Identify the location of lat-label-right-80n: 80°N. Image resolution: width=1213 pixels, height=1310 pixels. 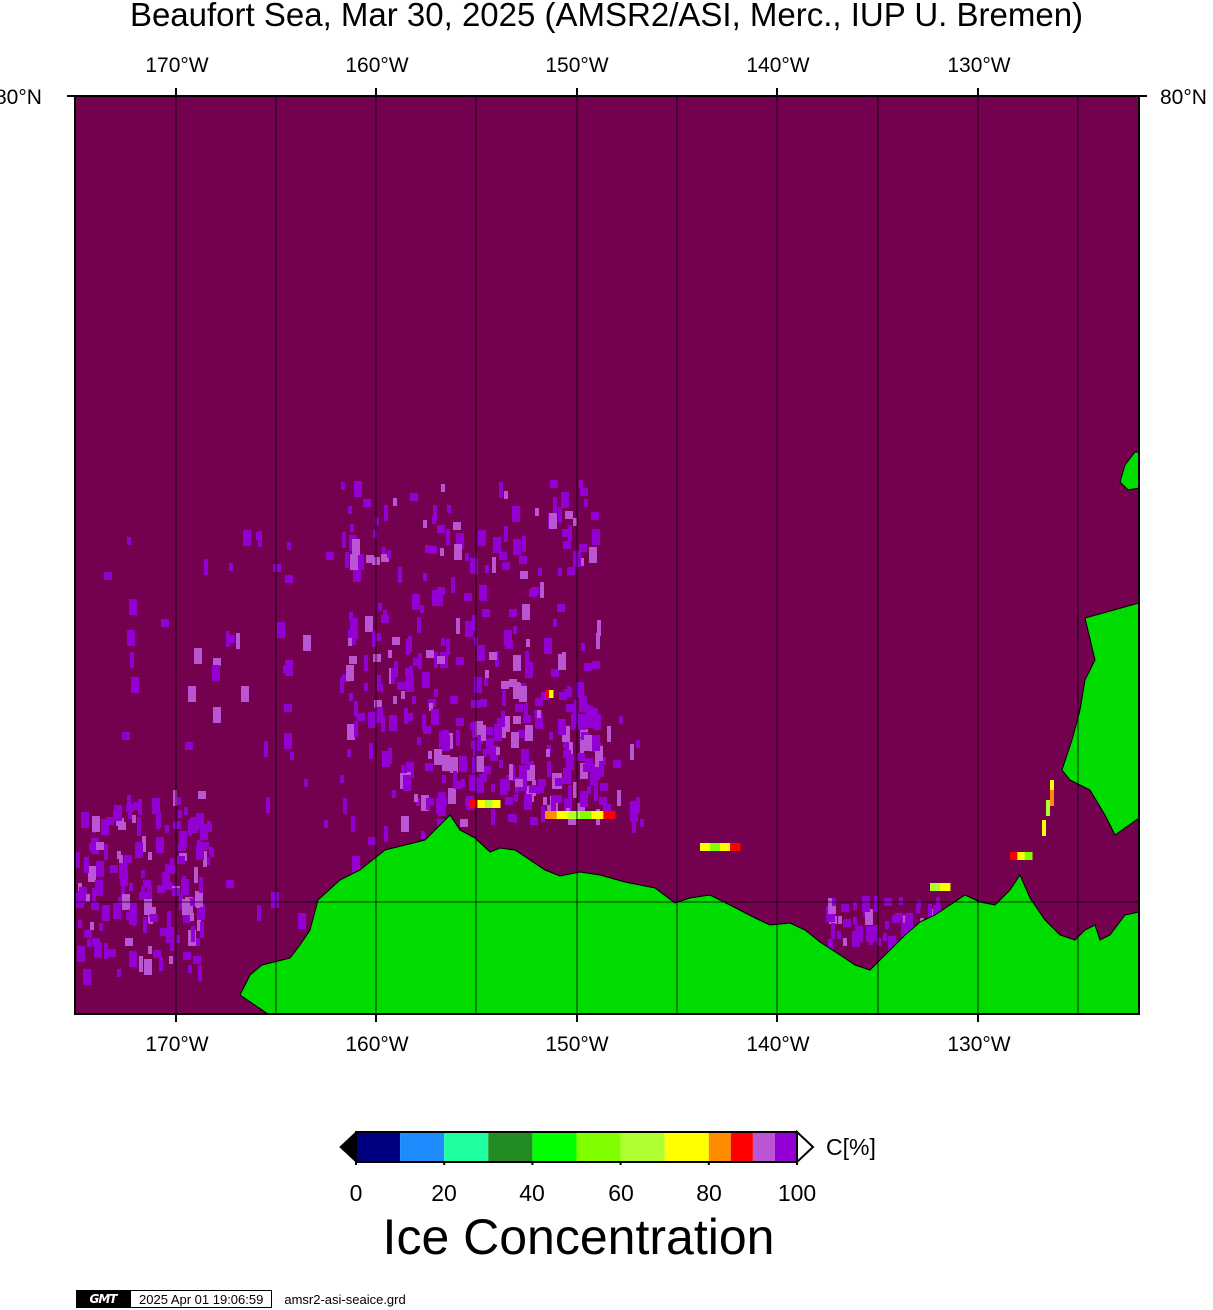
(1183, 97).